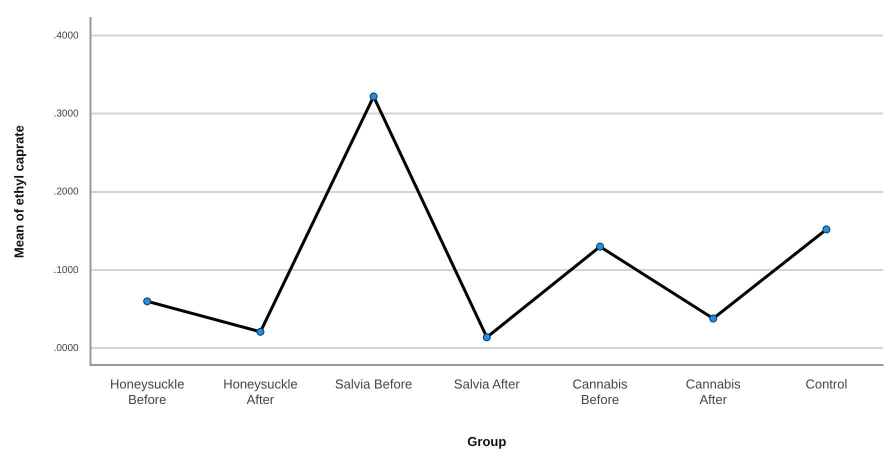 The width and height of the screenshot is (888, 456). Describe the element at coordinates (260, 392) in the screenshot. I see `x-tick-label: Honeysuckle After` at that location.